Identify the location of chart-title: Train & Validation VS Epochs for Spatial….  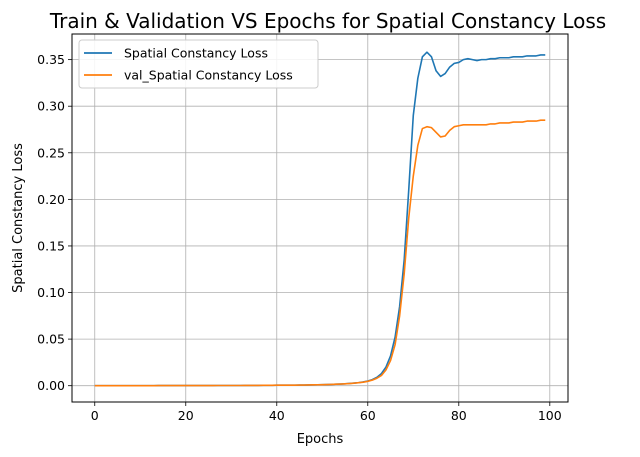
(327, 21).